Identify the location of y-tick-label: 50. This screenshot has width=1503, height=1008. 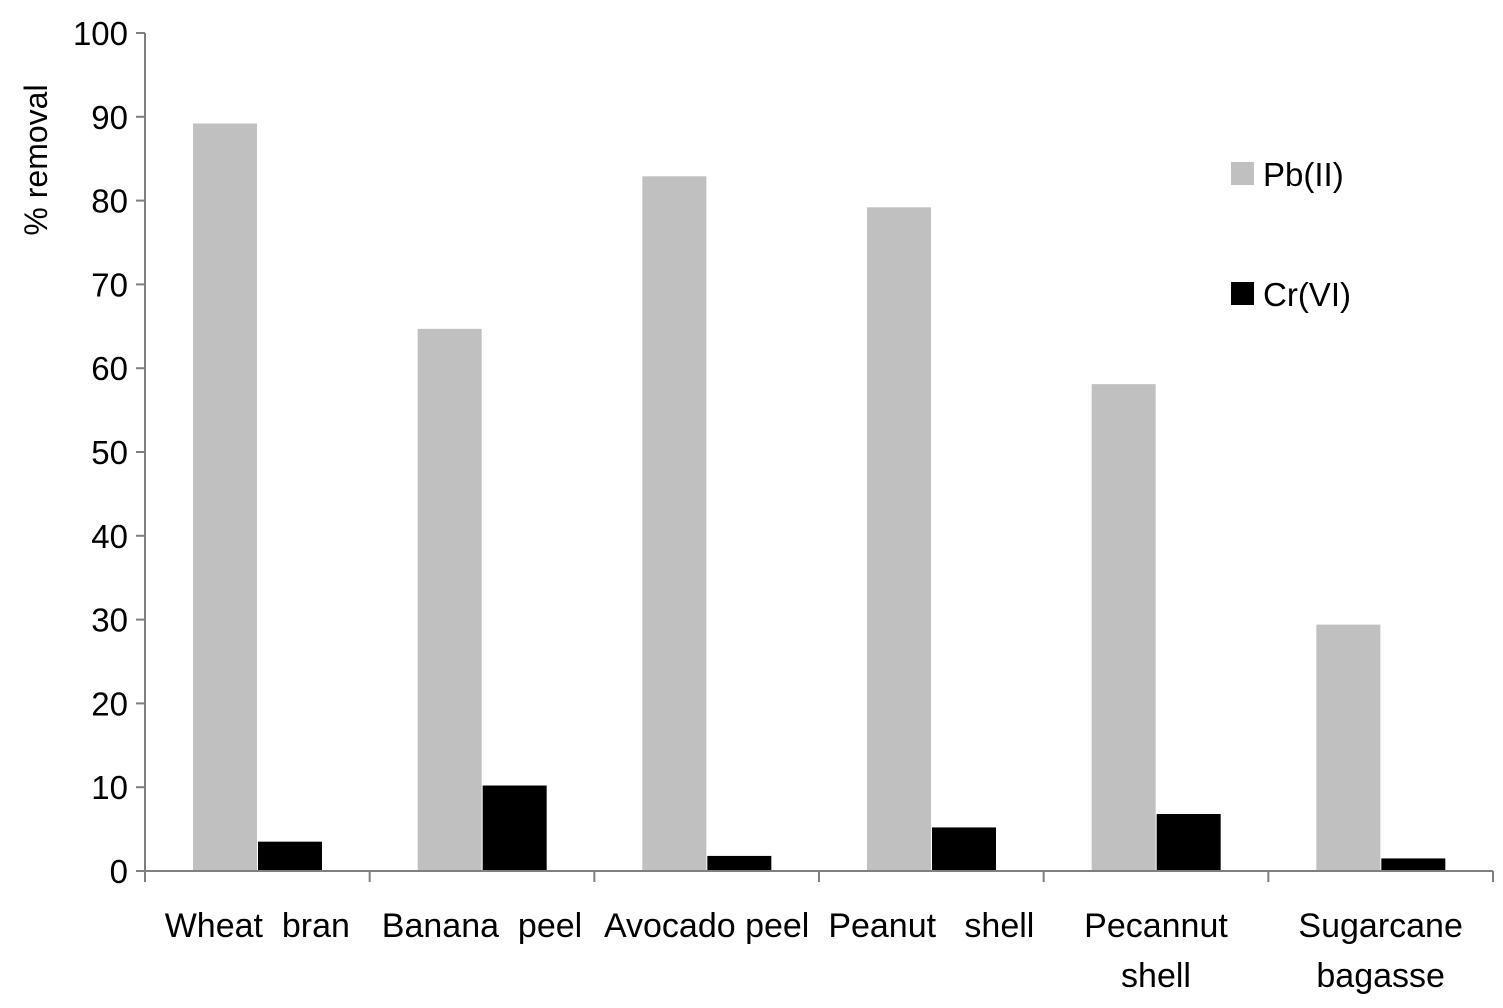
(109, 452).